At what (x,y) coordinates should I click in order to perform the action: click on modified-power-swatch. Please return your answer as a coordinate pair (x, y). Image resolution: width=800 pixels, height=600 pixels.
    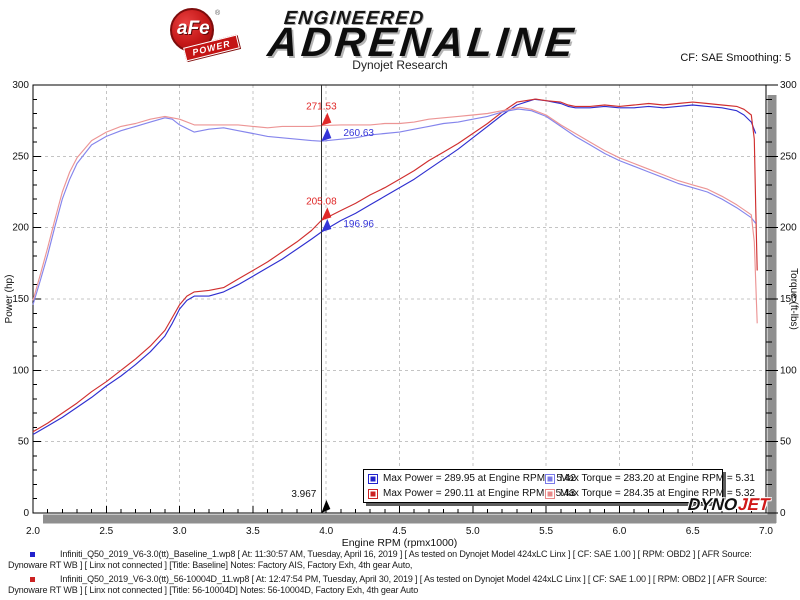
    Looking at the image, I should click on (373, 493).